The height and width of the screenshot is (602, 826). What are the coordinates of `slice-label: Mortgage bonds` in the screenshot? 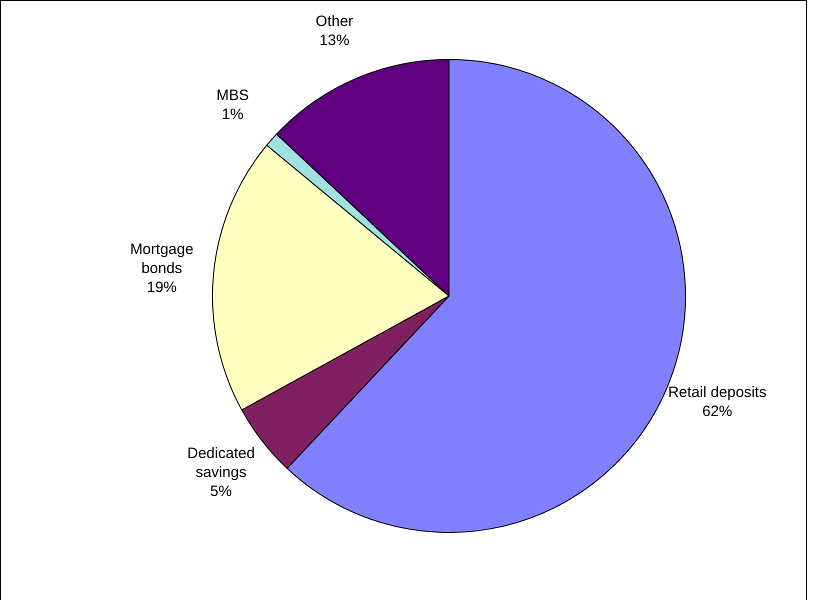 It's located at (162, 258).